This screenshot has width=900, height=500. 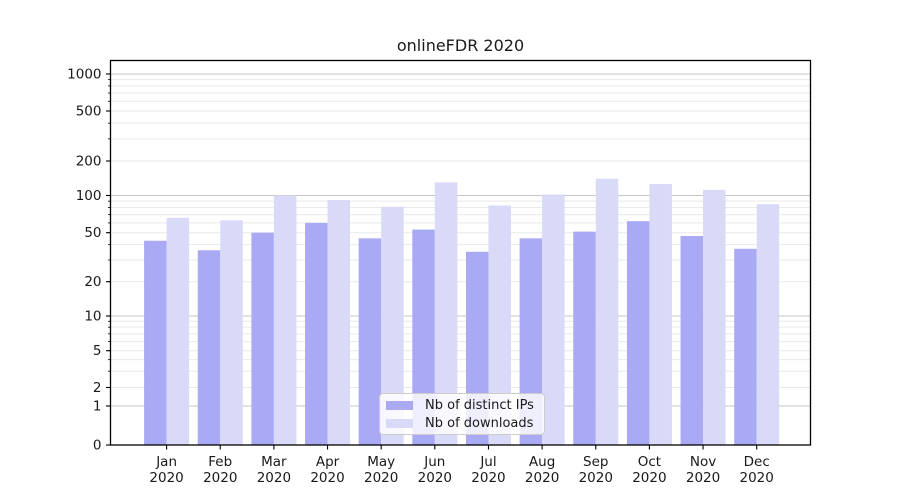 What do you see at coordinates (89, 196) in the screenshot?
I see `y-tick-label: 100` at bounding box center [89, 196].